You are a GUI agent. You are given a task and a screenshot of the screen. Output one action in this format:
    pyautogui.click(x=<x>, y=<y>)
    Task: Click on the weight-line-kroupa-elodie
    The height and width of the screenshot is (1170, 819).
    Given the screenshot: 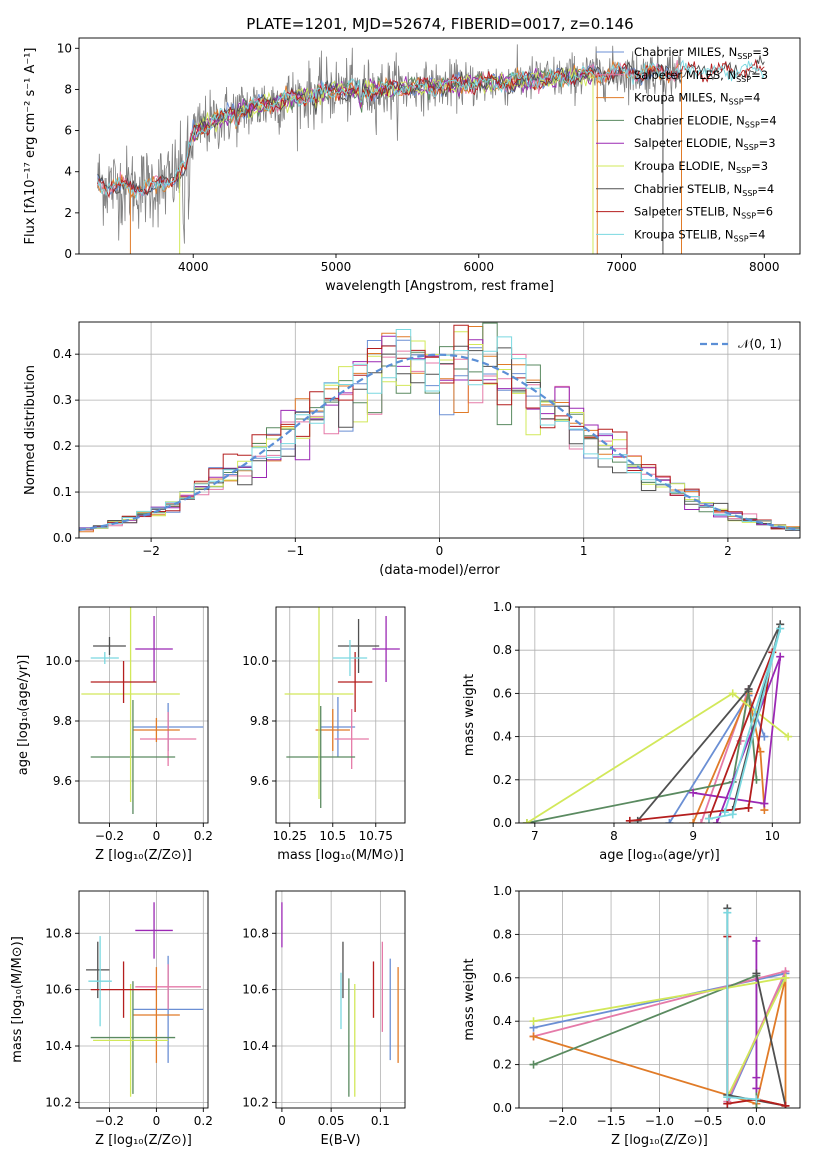 What is the action you would take?
    pyautogui.click(x=657, y=756)
    